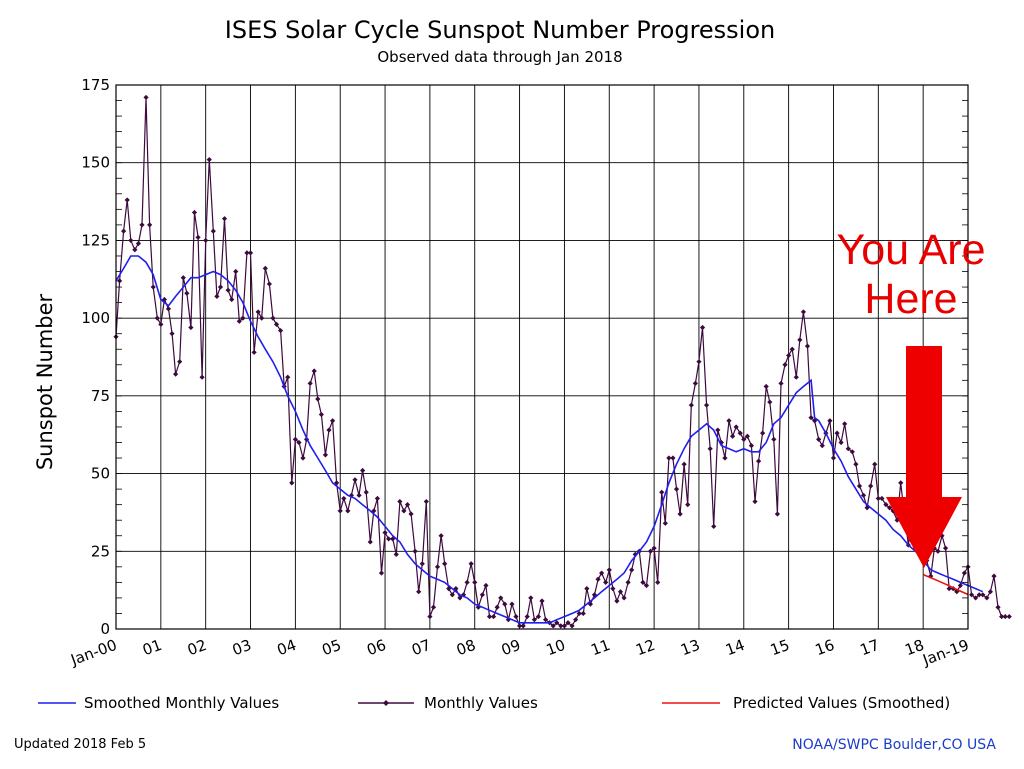  I want to click on y-tick-label: 25, so click(100, 551).